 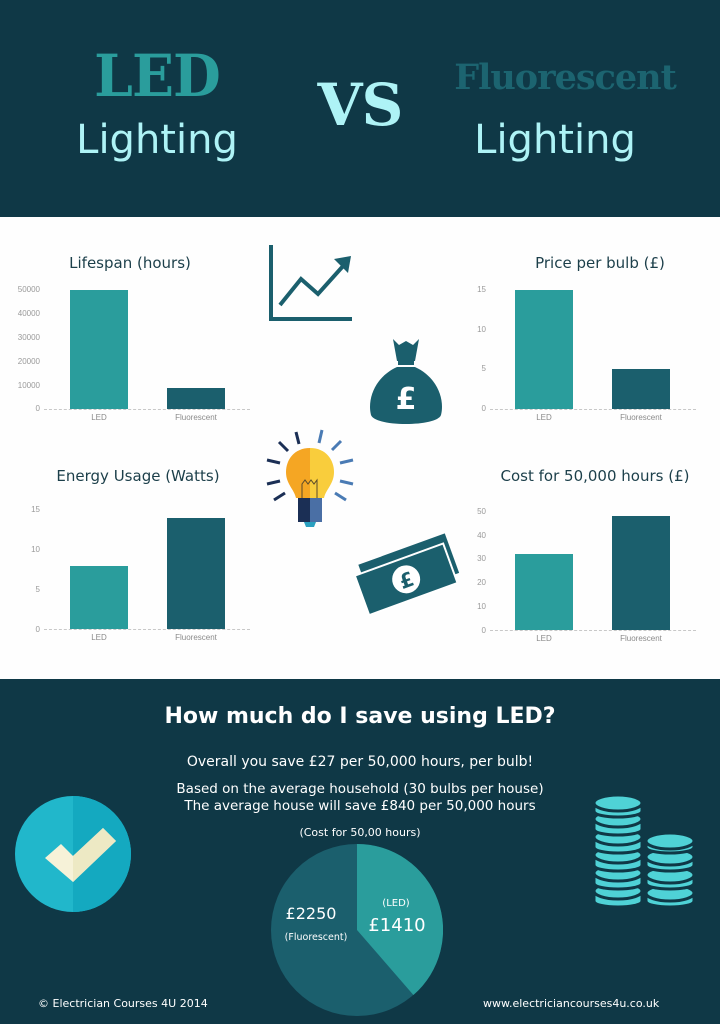 I want to click on pound-banknotes-icon: £, so click(x=406, y=575).